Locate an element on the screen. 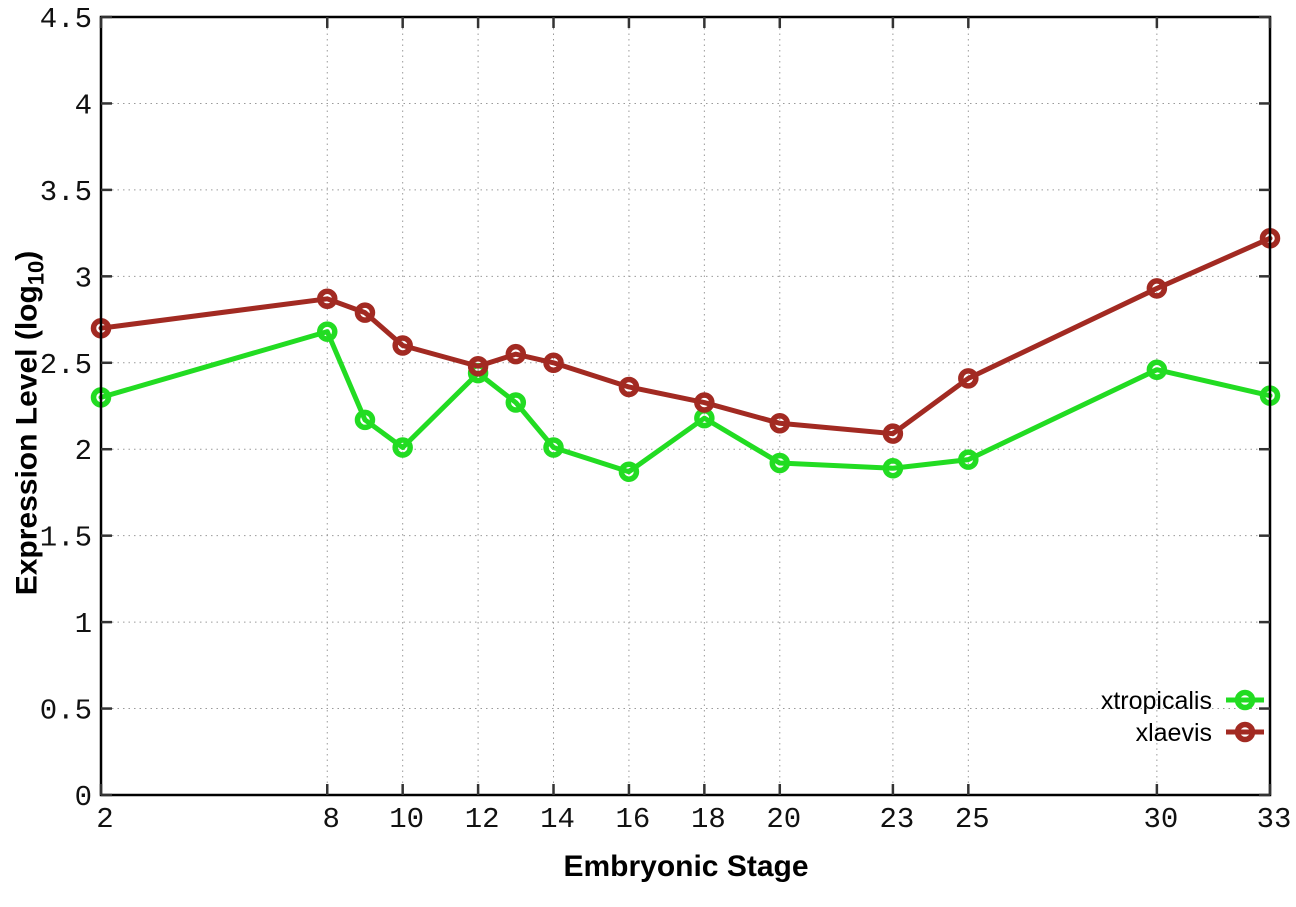 This screenshot has height=907, width=1296. x-tick-label: 12 is located at coordinates (482, 819).